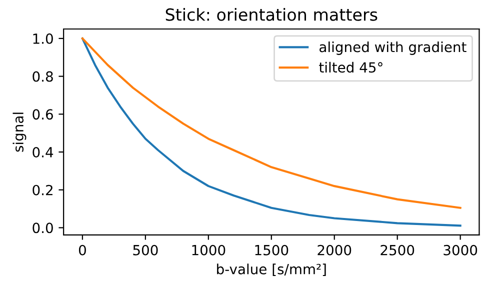  What do you see at coordinates (335, 250) in the screenshot?
I see `x-tick-label: 2000` at bounding box center [335, 250].